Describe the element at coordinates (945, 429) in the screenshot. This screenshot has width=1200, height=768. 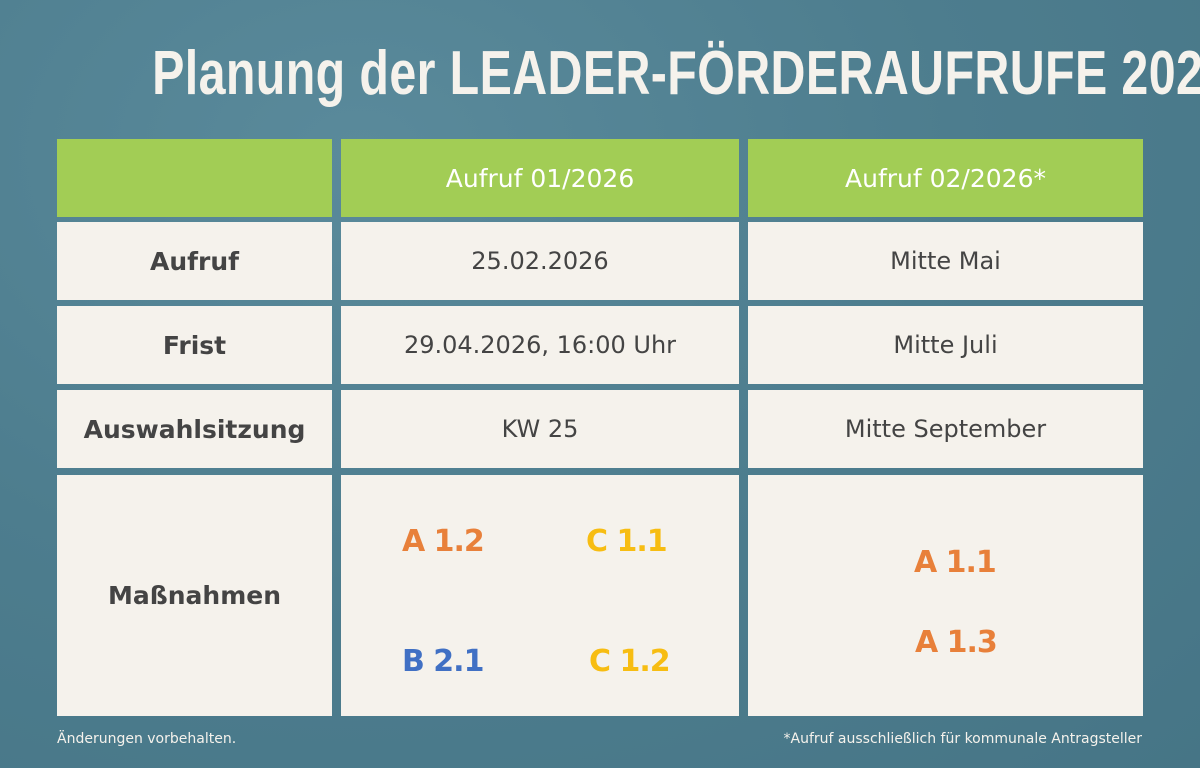
I see `cell-auswahlsitzung-call-2: Mitte September` at that location.